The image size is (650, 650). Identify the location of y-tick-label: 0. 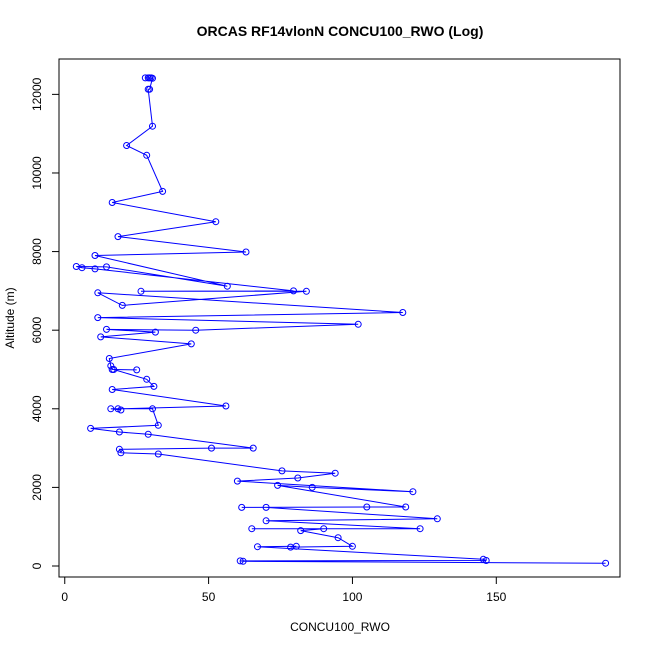
(37, 565).